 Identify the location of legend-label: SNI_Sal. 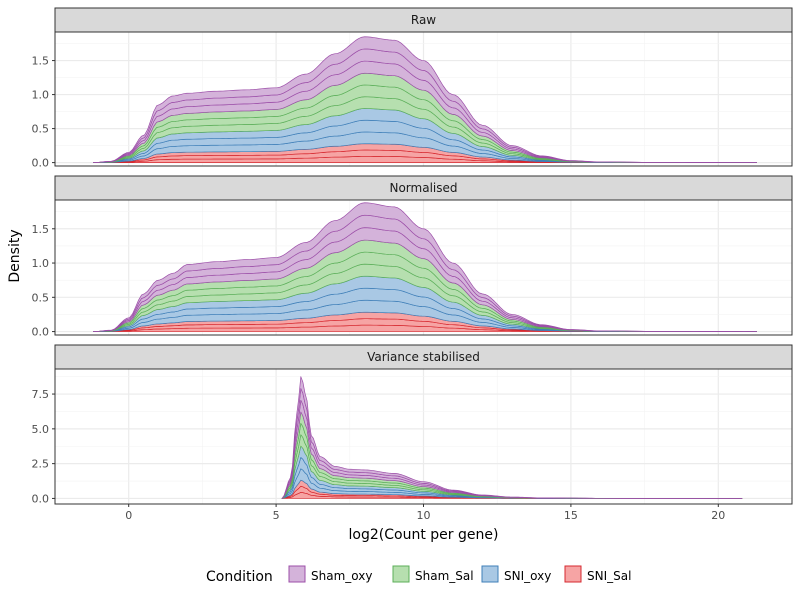
(609, 576).